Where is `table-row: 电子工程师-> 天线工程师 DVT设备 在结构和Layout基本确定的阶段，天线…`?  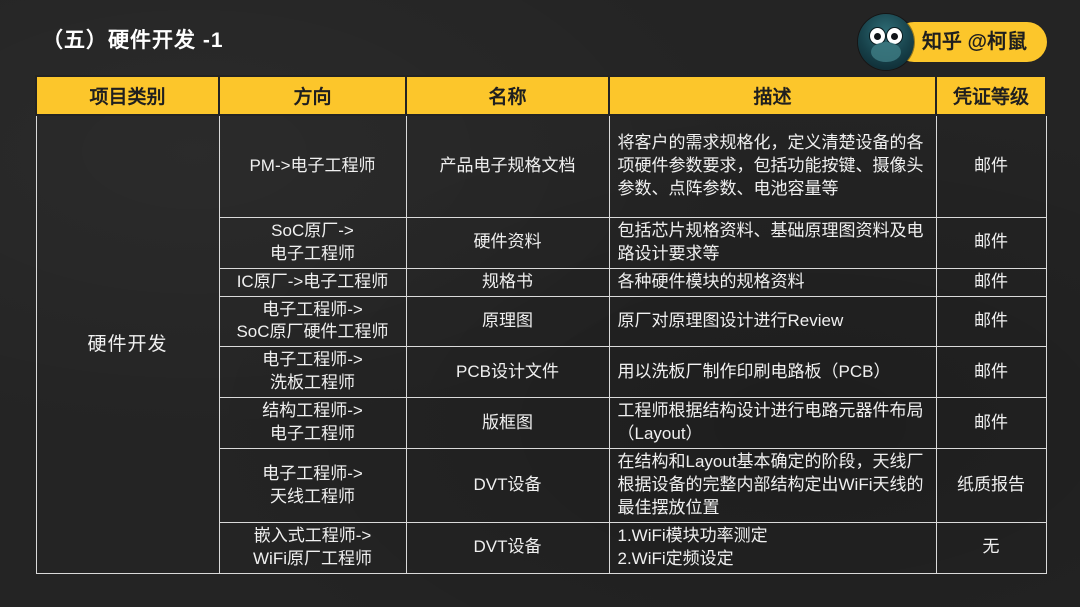 table-row: 电子工程师-> 天线工程师 DVT设备 在结构和Layout基本确定的阶段，天线… is located at coordinates (541, 485).